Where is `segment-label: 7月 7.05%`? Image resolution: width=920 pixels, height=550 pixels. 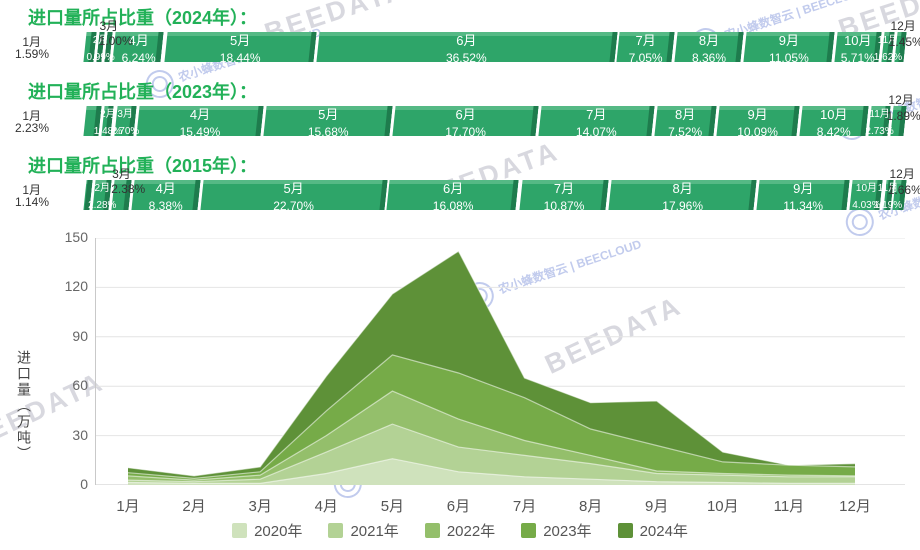 segment-label: 7月 7.05% is located at coordinates (645, 49).